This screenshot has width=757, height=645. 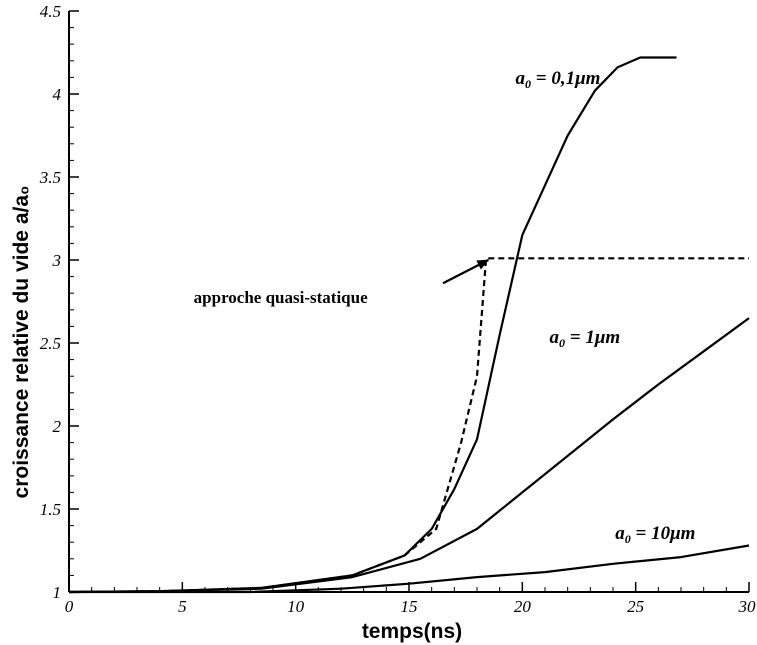 What do you see at coordinates (409, 606) in the screenshot?
I see `x-tick-label: 15` at bounding box center [409, 606].